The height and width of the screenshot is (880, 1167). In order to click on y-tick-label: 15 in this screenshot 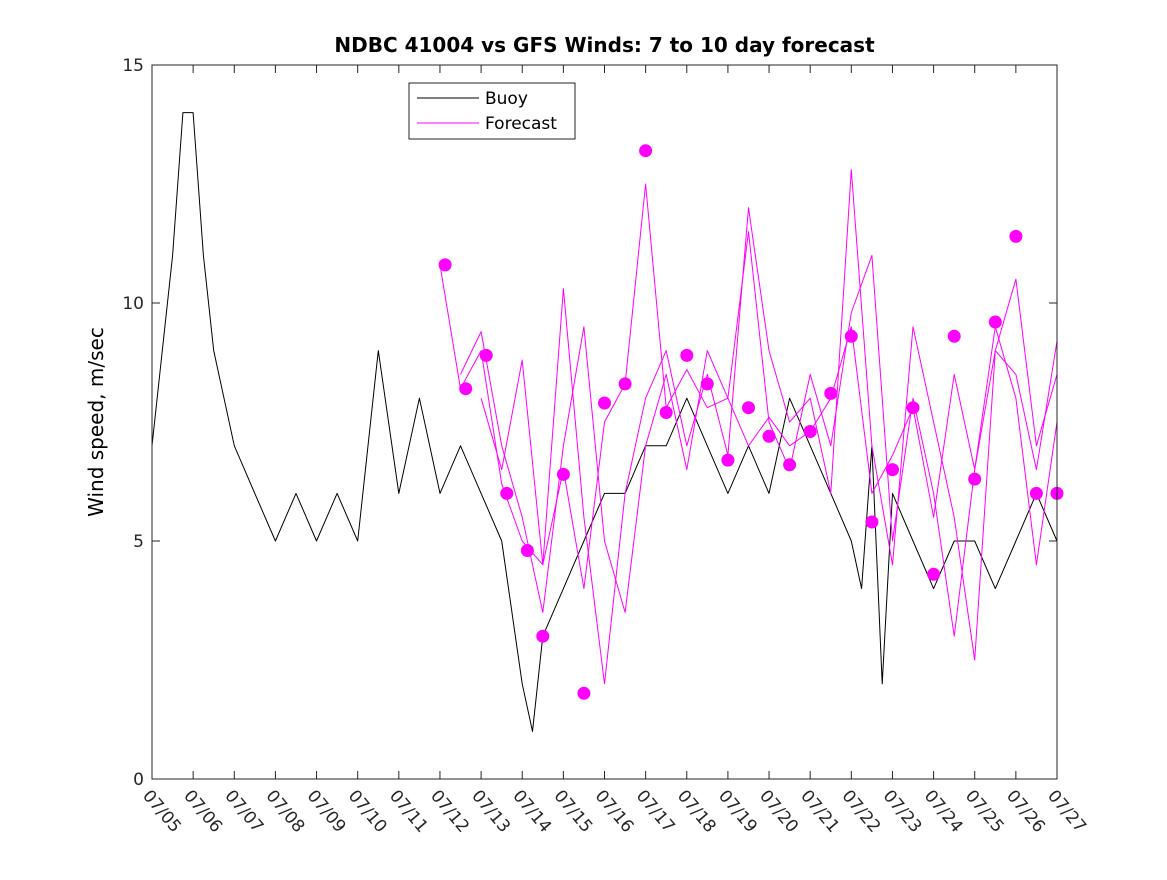, I will do `click(133, 66)`.